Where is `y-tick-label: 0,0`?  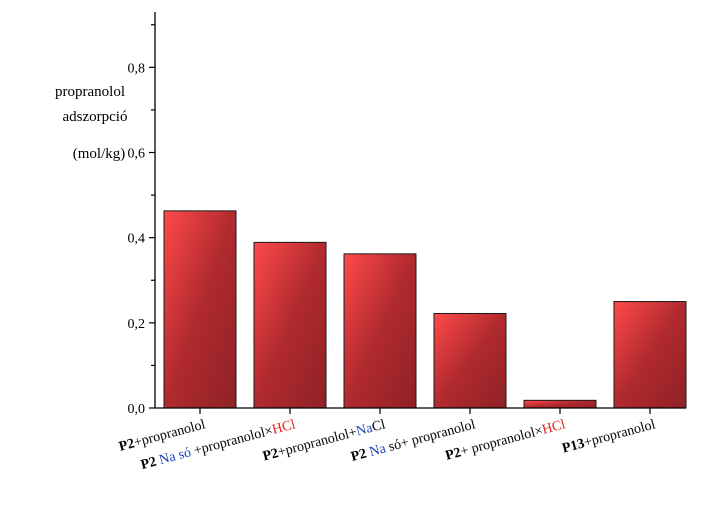 y-tick-label: 0,0 is located at coordinates (137, 409).